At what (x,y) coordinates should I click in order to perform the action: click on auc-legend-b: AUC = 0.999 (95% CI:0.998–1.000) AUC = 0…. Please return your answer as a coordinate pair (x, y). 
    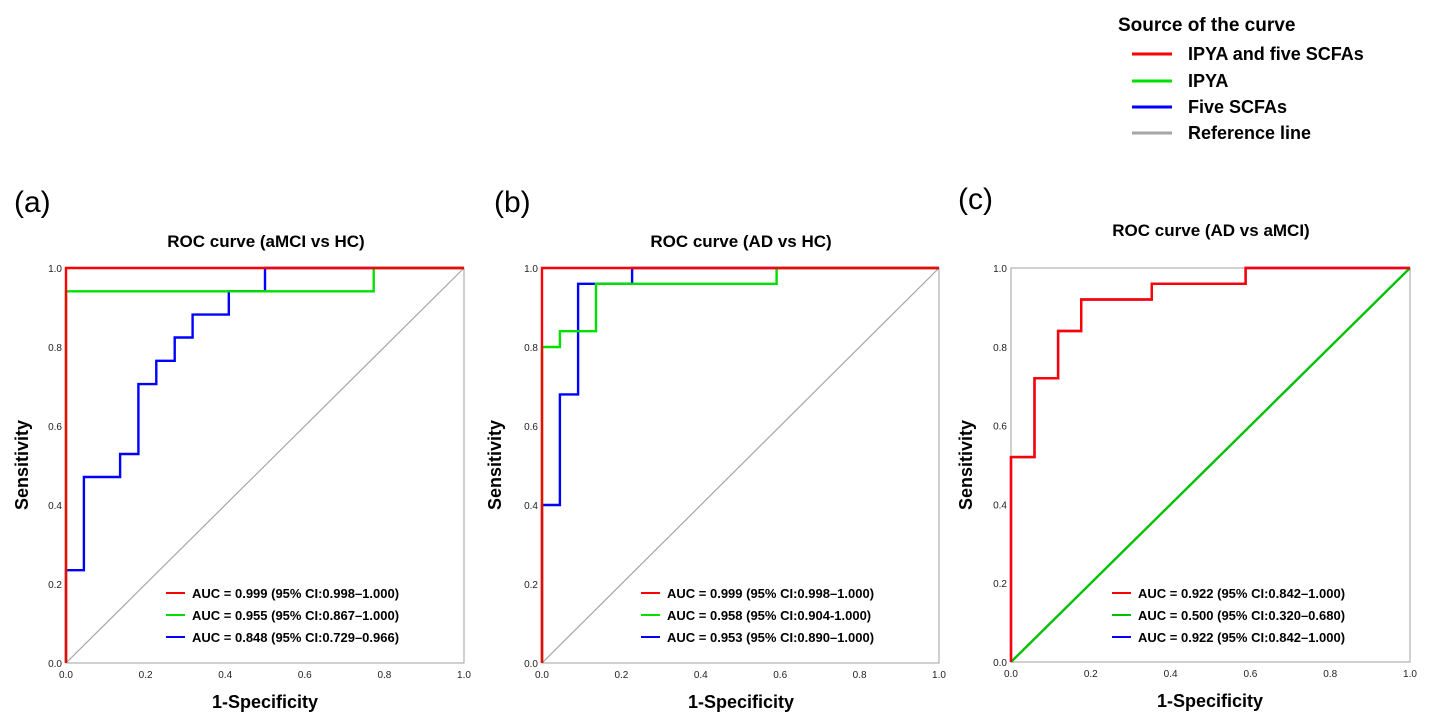
    Looking at the image, I should click on (757, 615).